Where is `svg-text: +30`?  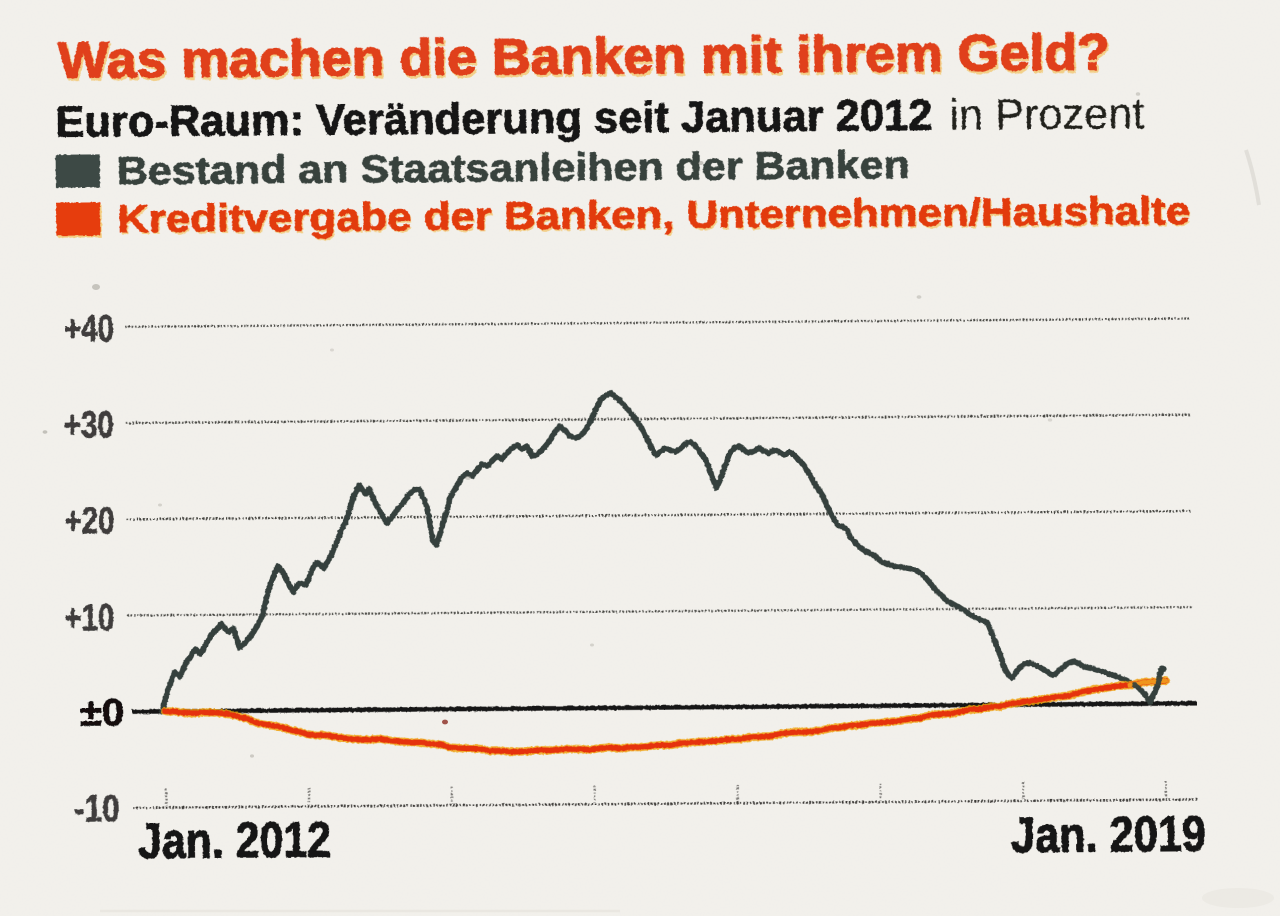 svg-text: +30 is located at coordinates (89, 425).